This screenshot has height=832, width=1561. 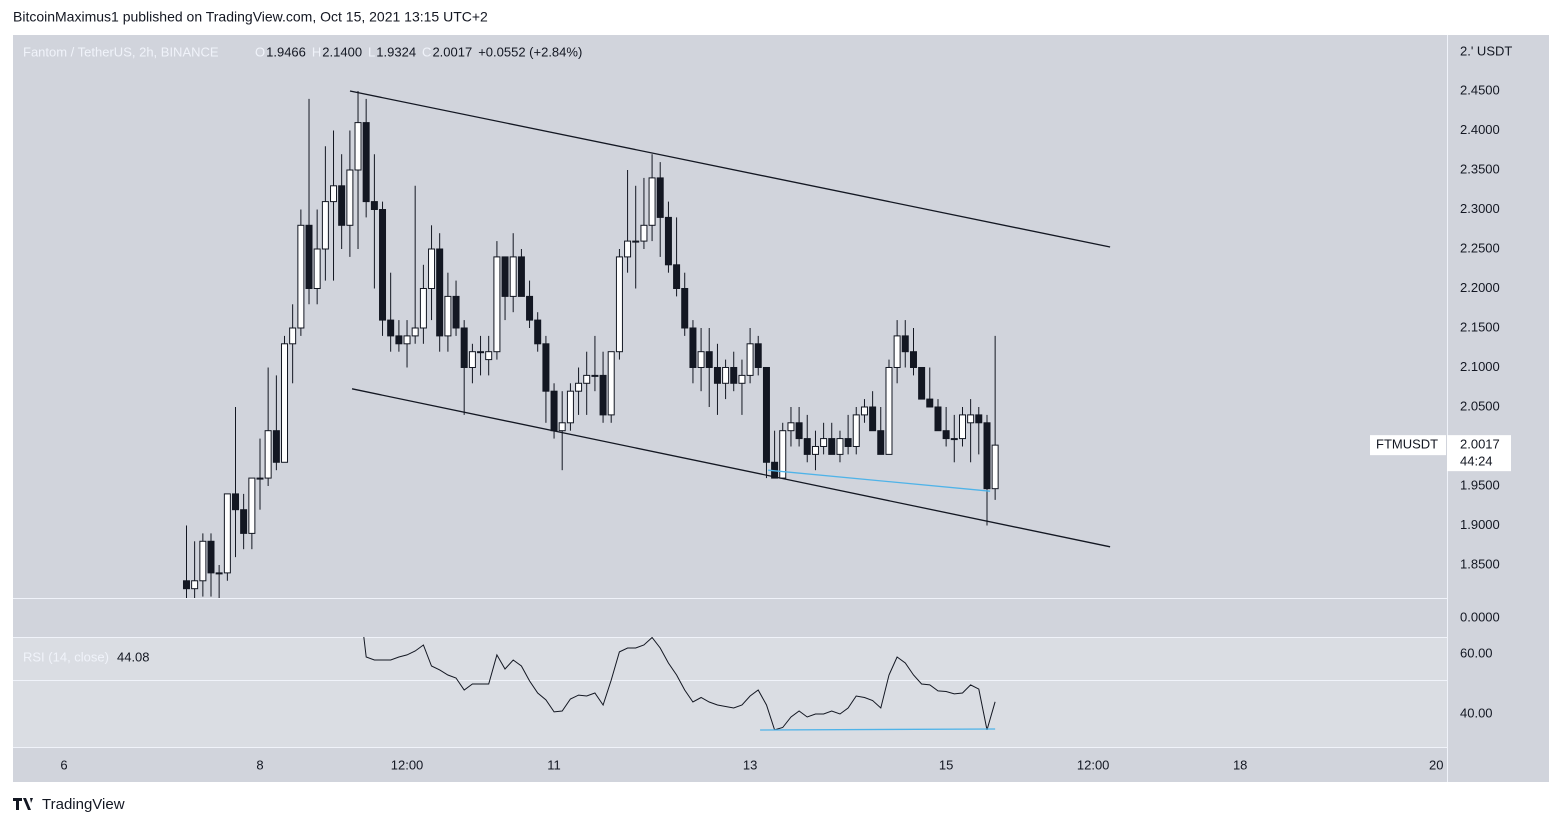 I want to click on rsi-value: 44.08, so click(x=133, y=656).